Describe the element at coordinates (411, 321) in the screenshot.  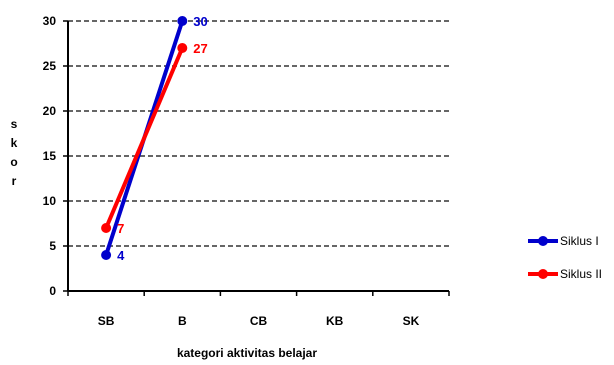
I see `x-tick-label: SK` at that location.